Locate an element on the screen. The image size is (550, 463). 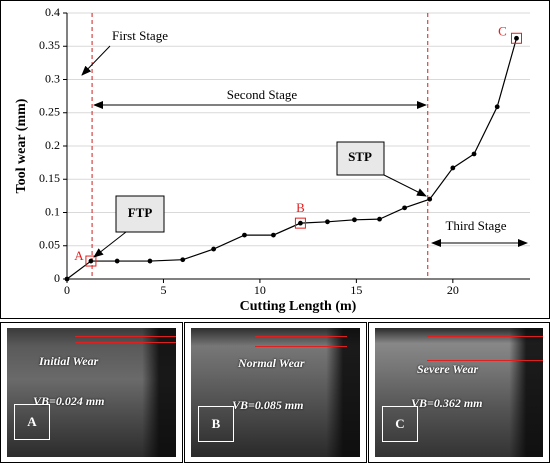
point-label: A is located at coordinates (79, 255).